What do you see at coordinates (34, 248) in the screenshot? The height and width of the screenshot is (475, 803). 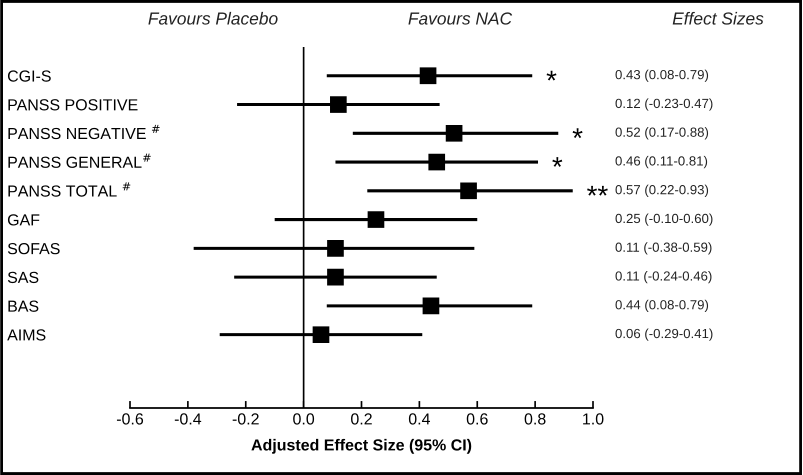 I see `y-tick-label: SOFAS` at bounding box center [34, 248].